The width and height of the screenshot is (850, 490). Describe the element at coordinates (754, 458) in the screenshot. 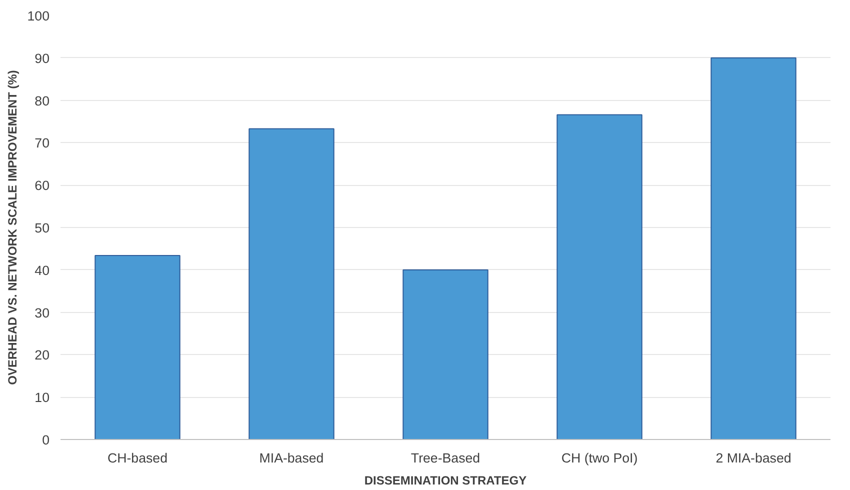

I see `x-tick-label: 2 MIA-based` at that location.